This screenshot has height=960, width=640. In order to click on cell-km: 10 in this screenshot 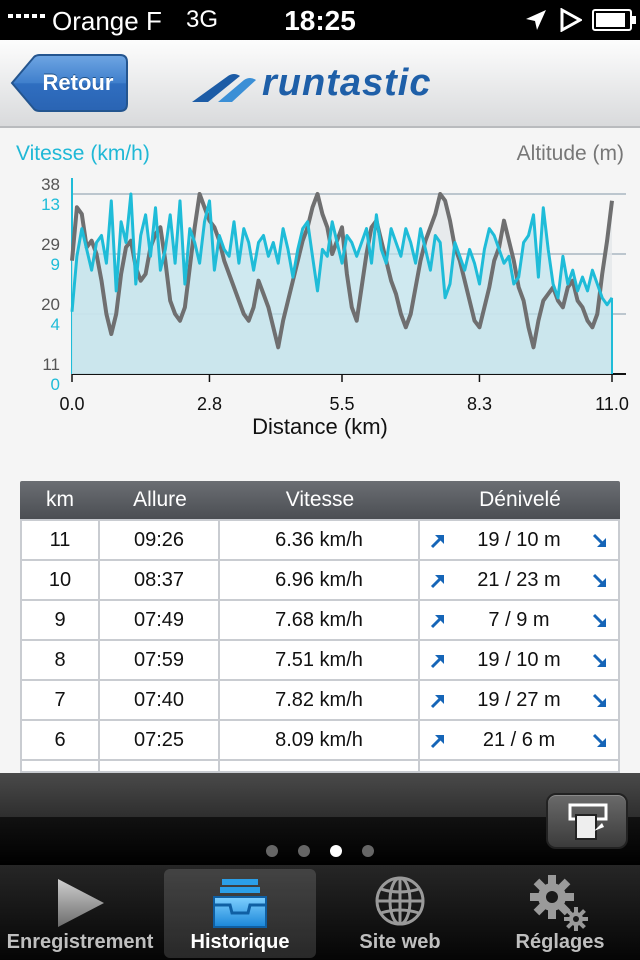, I will do `click(61, 581)`.